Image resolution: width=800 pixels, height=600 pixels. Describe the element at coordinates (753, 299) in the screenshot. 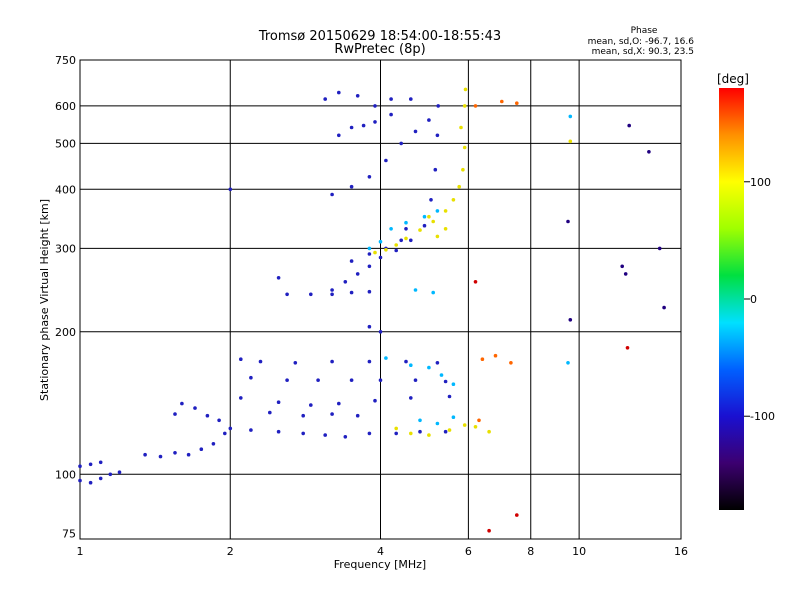

I see `colorbar-tick-label: 0` at that location.